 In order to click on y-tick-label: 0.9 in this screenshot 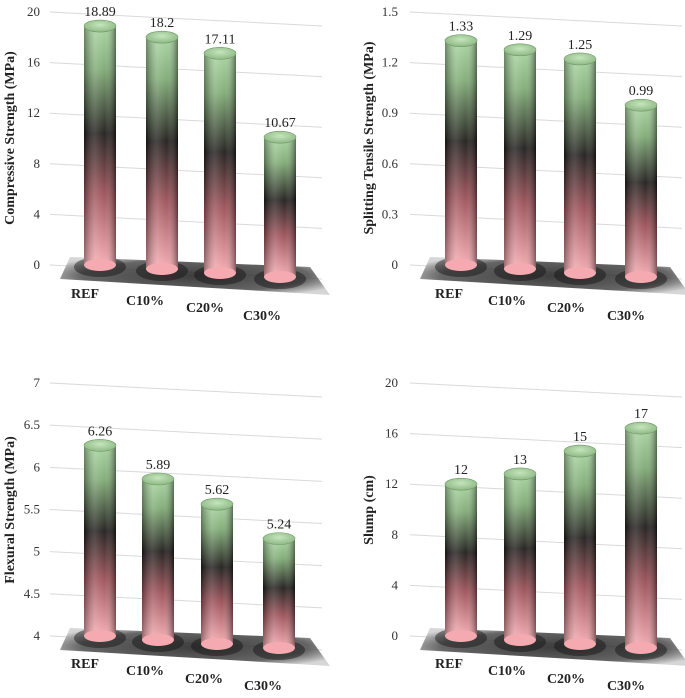, I will do `click(390, 112)`.